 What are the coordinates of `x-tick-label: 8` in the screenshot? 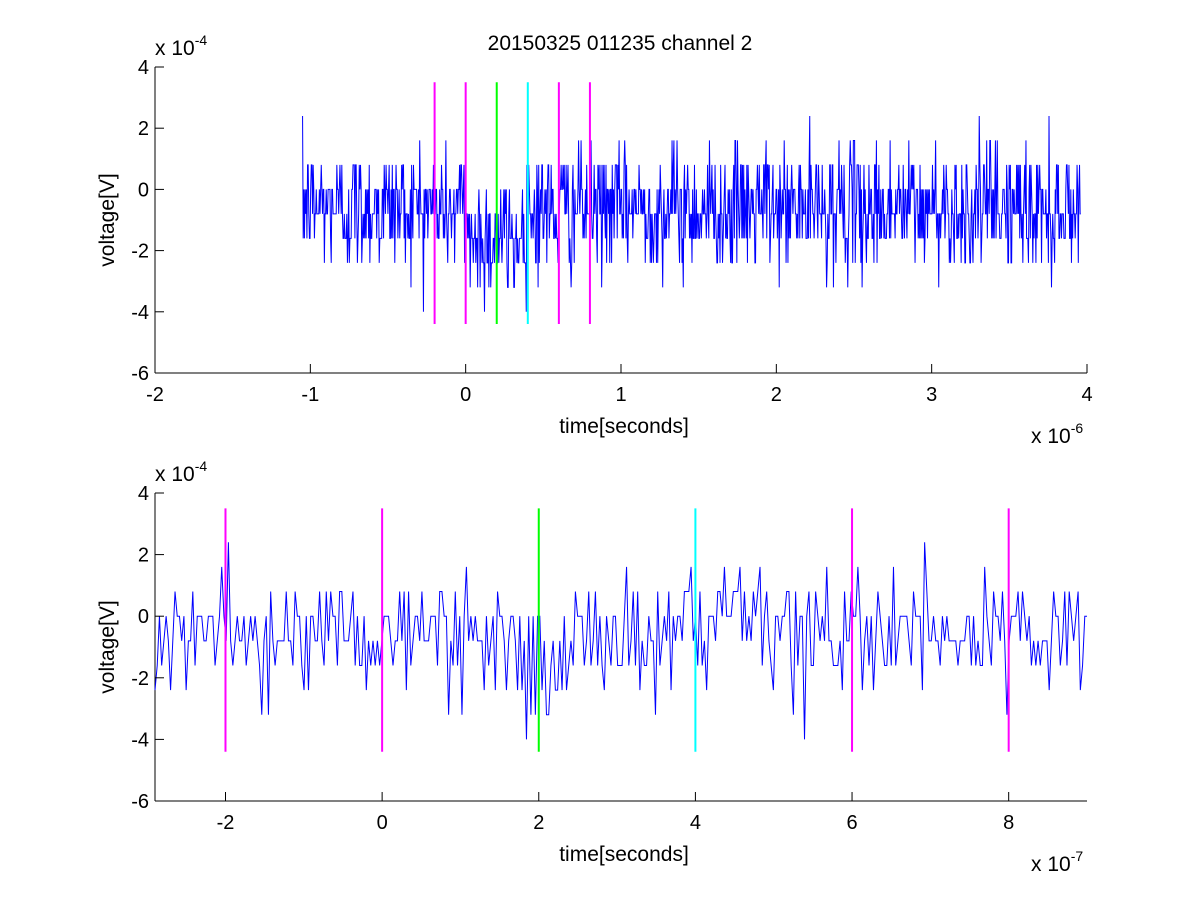 It's located at (1008, 823).